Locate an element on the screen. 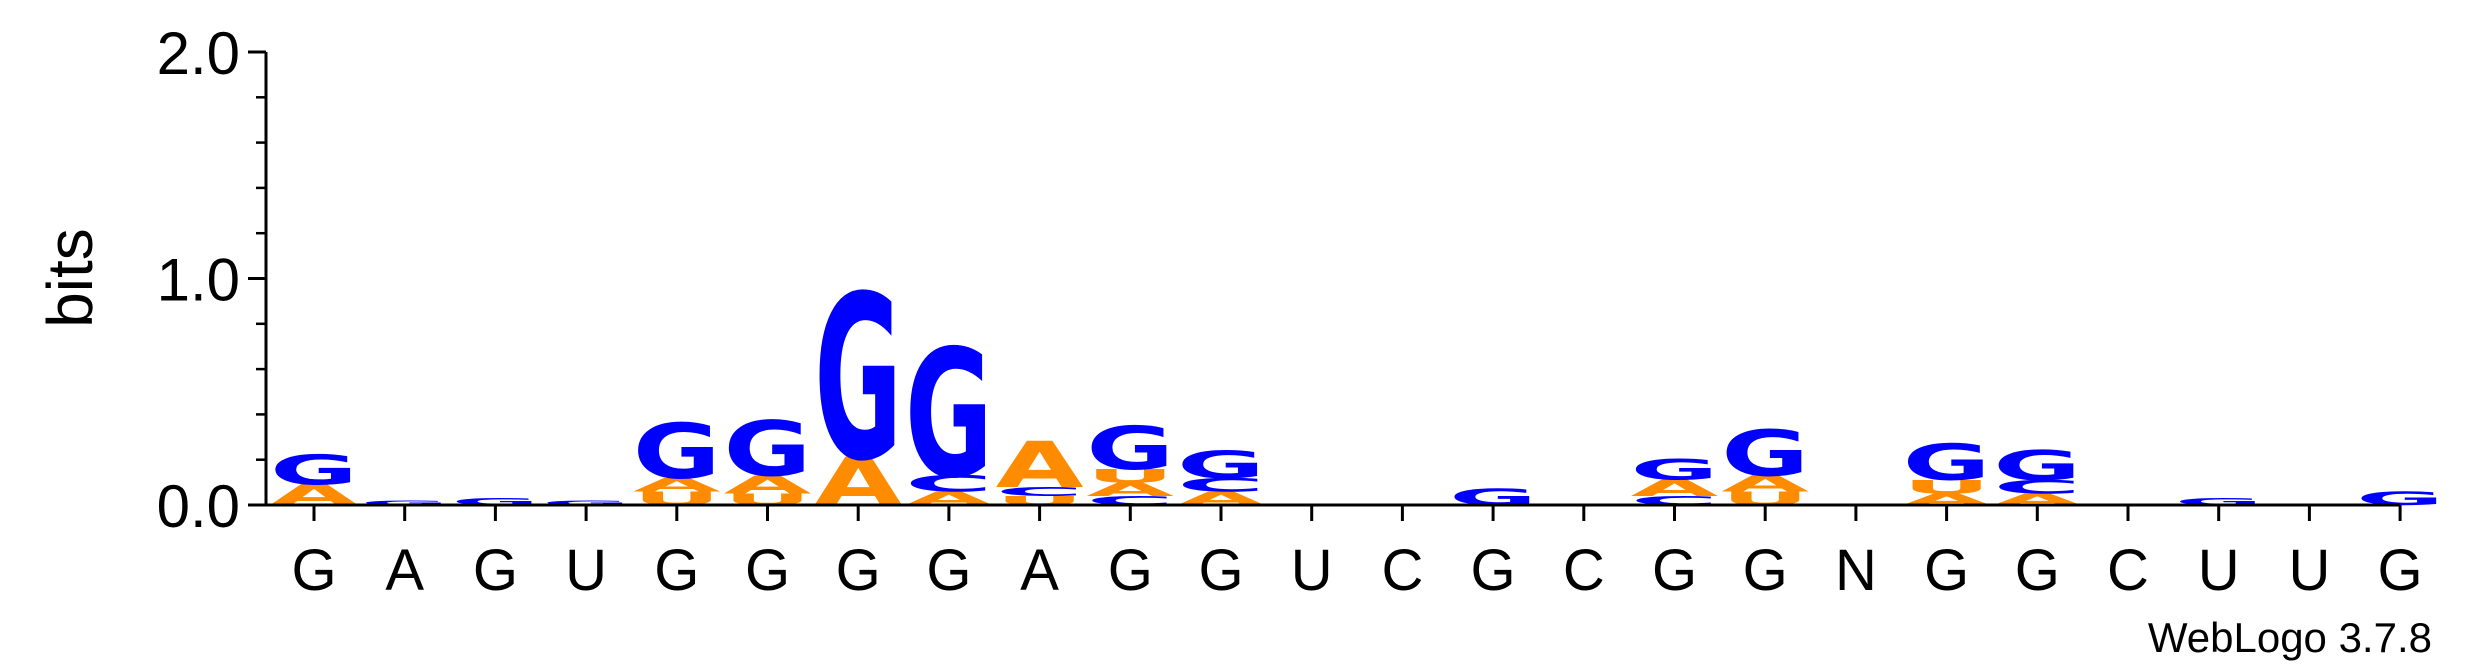 The height and width of the screenshot is (667, 2475). x-tick-label: N is located at coordinates (1856, 570).